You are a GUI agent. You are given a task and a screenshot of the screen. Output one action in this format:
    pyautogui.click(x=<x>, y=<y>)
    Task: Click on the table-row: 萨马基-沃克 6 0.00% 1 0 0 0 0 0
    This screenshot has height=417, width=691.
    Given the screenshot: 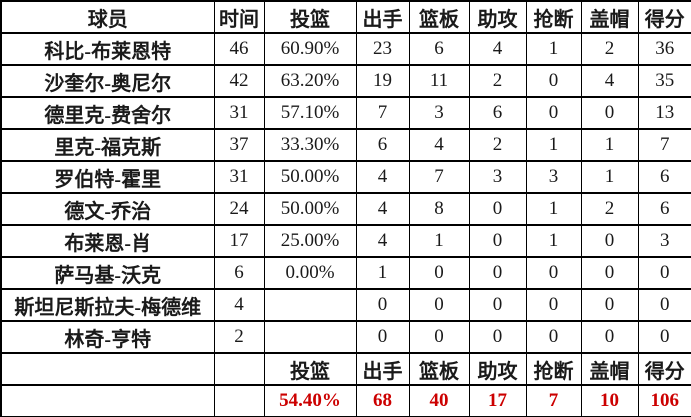 What is the action you would take?
    pyautogui.click(x=345, y=273)
    